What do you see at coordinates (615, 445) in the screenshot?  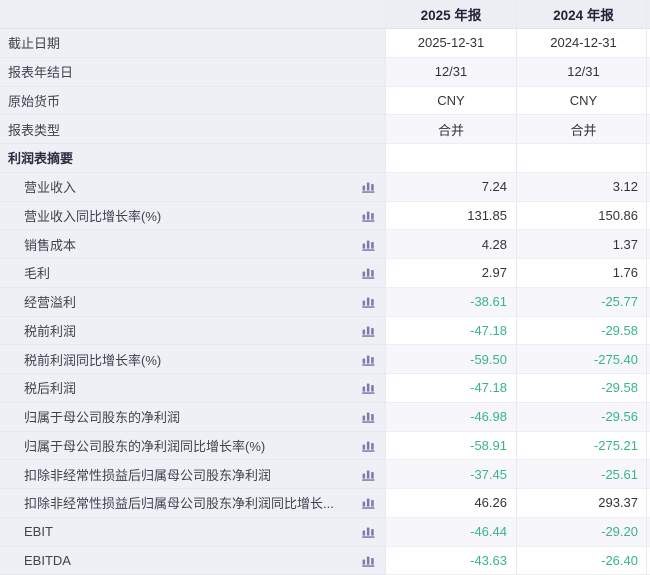 I see `value-2024: -275.21` at bounding box center [615, 445].